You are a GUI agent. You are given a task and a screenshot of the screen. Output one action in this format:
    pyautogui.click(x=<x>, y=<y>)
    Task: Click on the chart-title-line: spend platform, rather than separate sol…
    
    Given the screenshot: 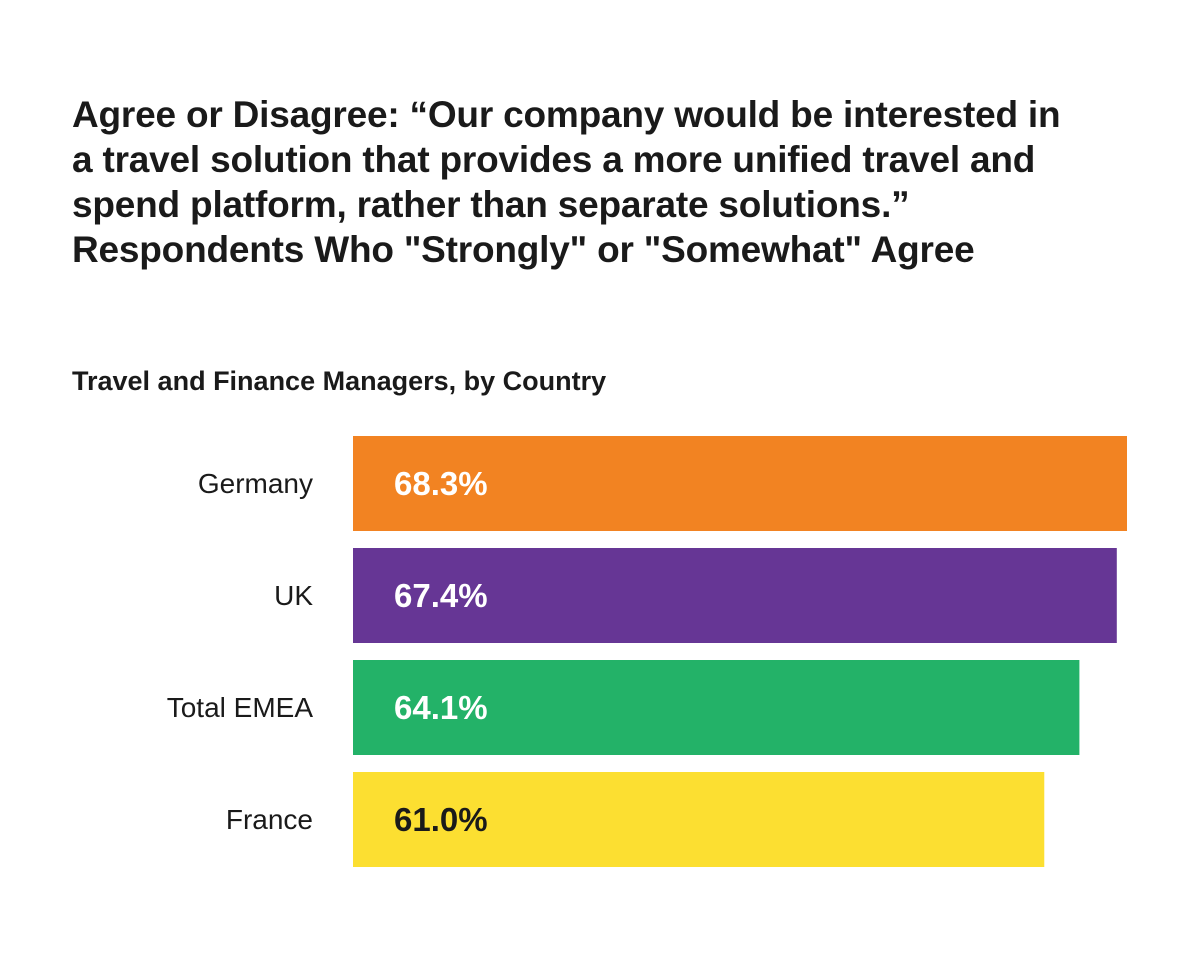 What is the action you would take?
    pyautogui.click(x=491, y=204)
    